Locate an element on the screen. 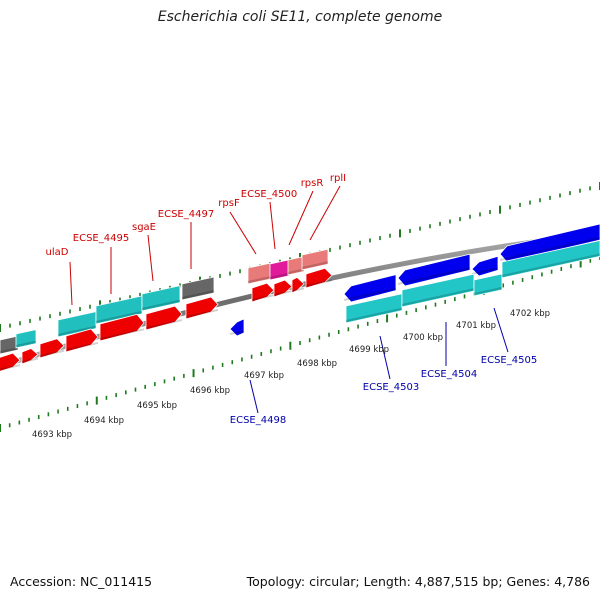 The image size is (600, 600). accession-label: Accession: NC_011415 is located at coordinates (81, 581).